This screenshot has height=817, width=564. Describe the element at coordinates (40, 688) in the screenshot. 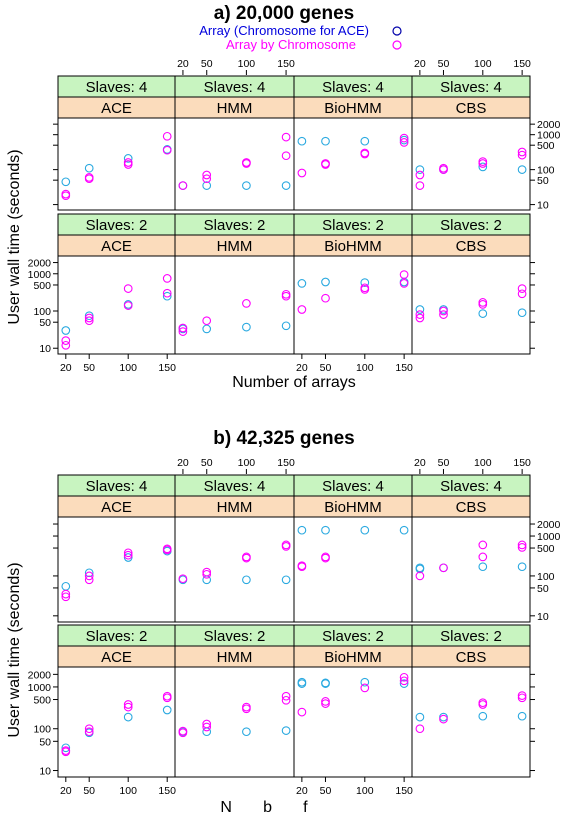

I see `ytick-label-left-b-r1c0-4: 1000` at that location.